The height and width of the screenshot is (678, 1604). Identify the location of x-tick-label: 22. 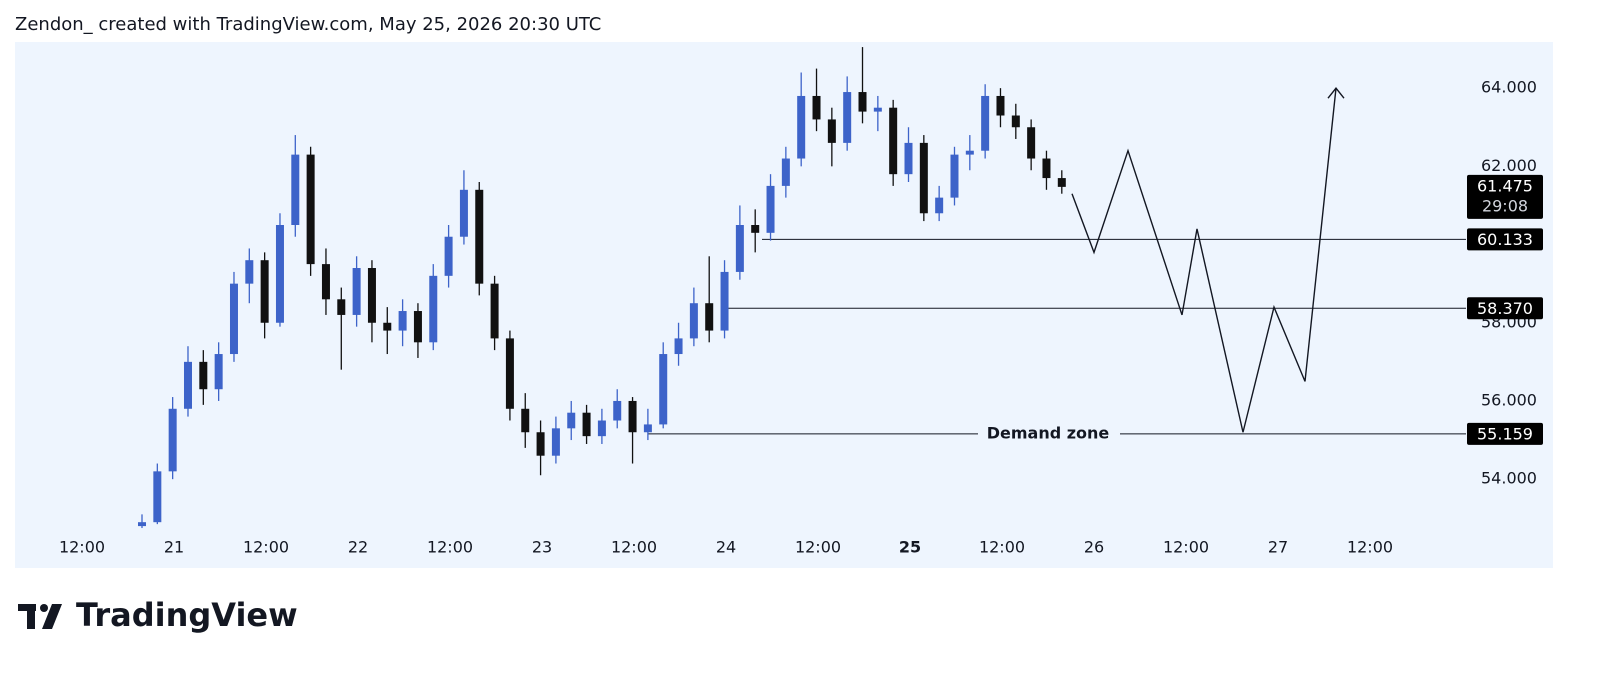
(358, 547).